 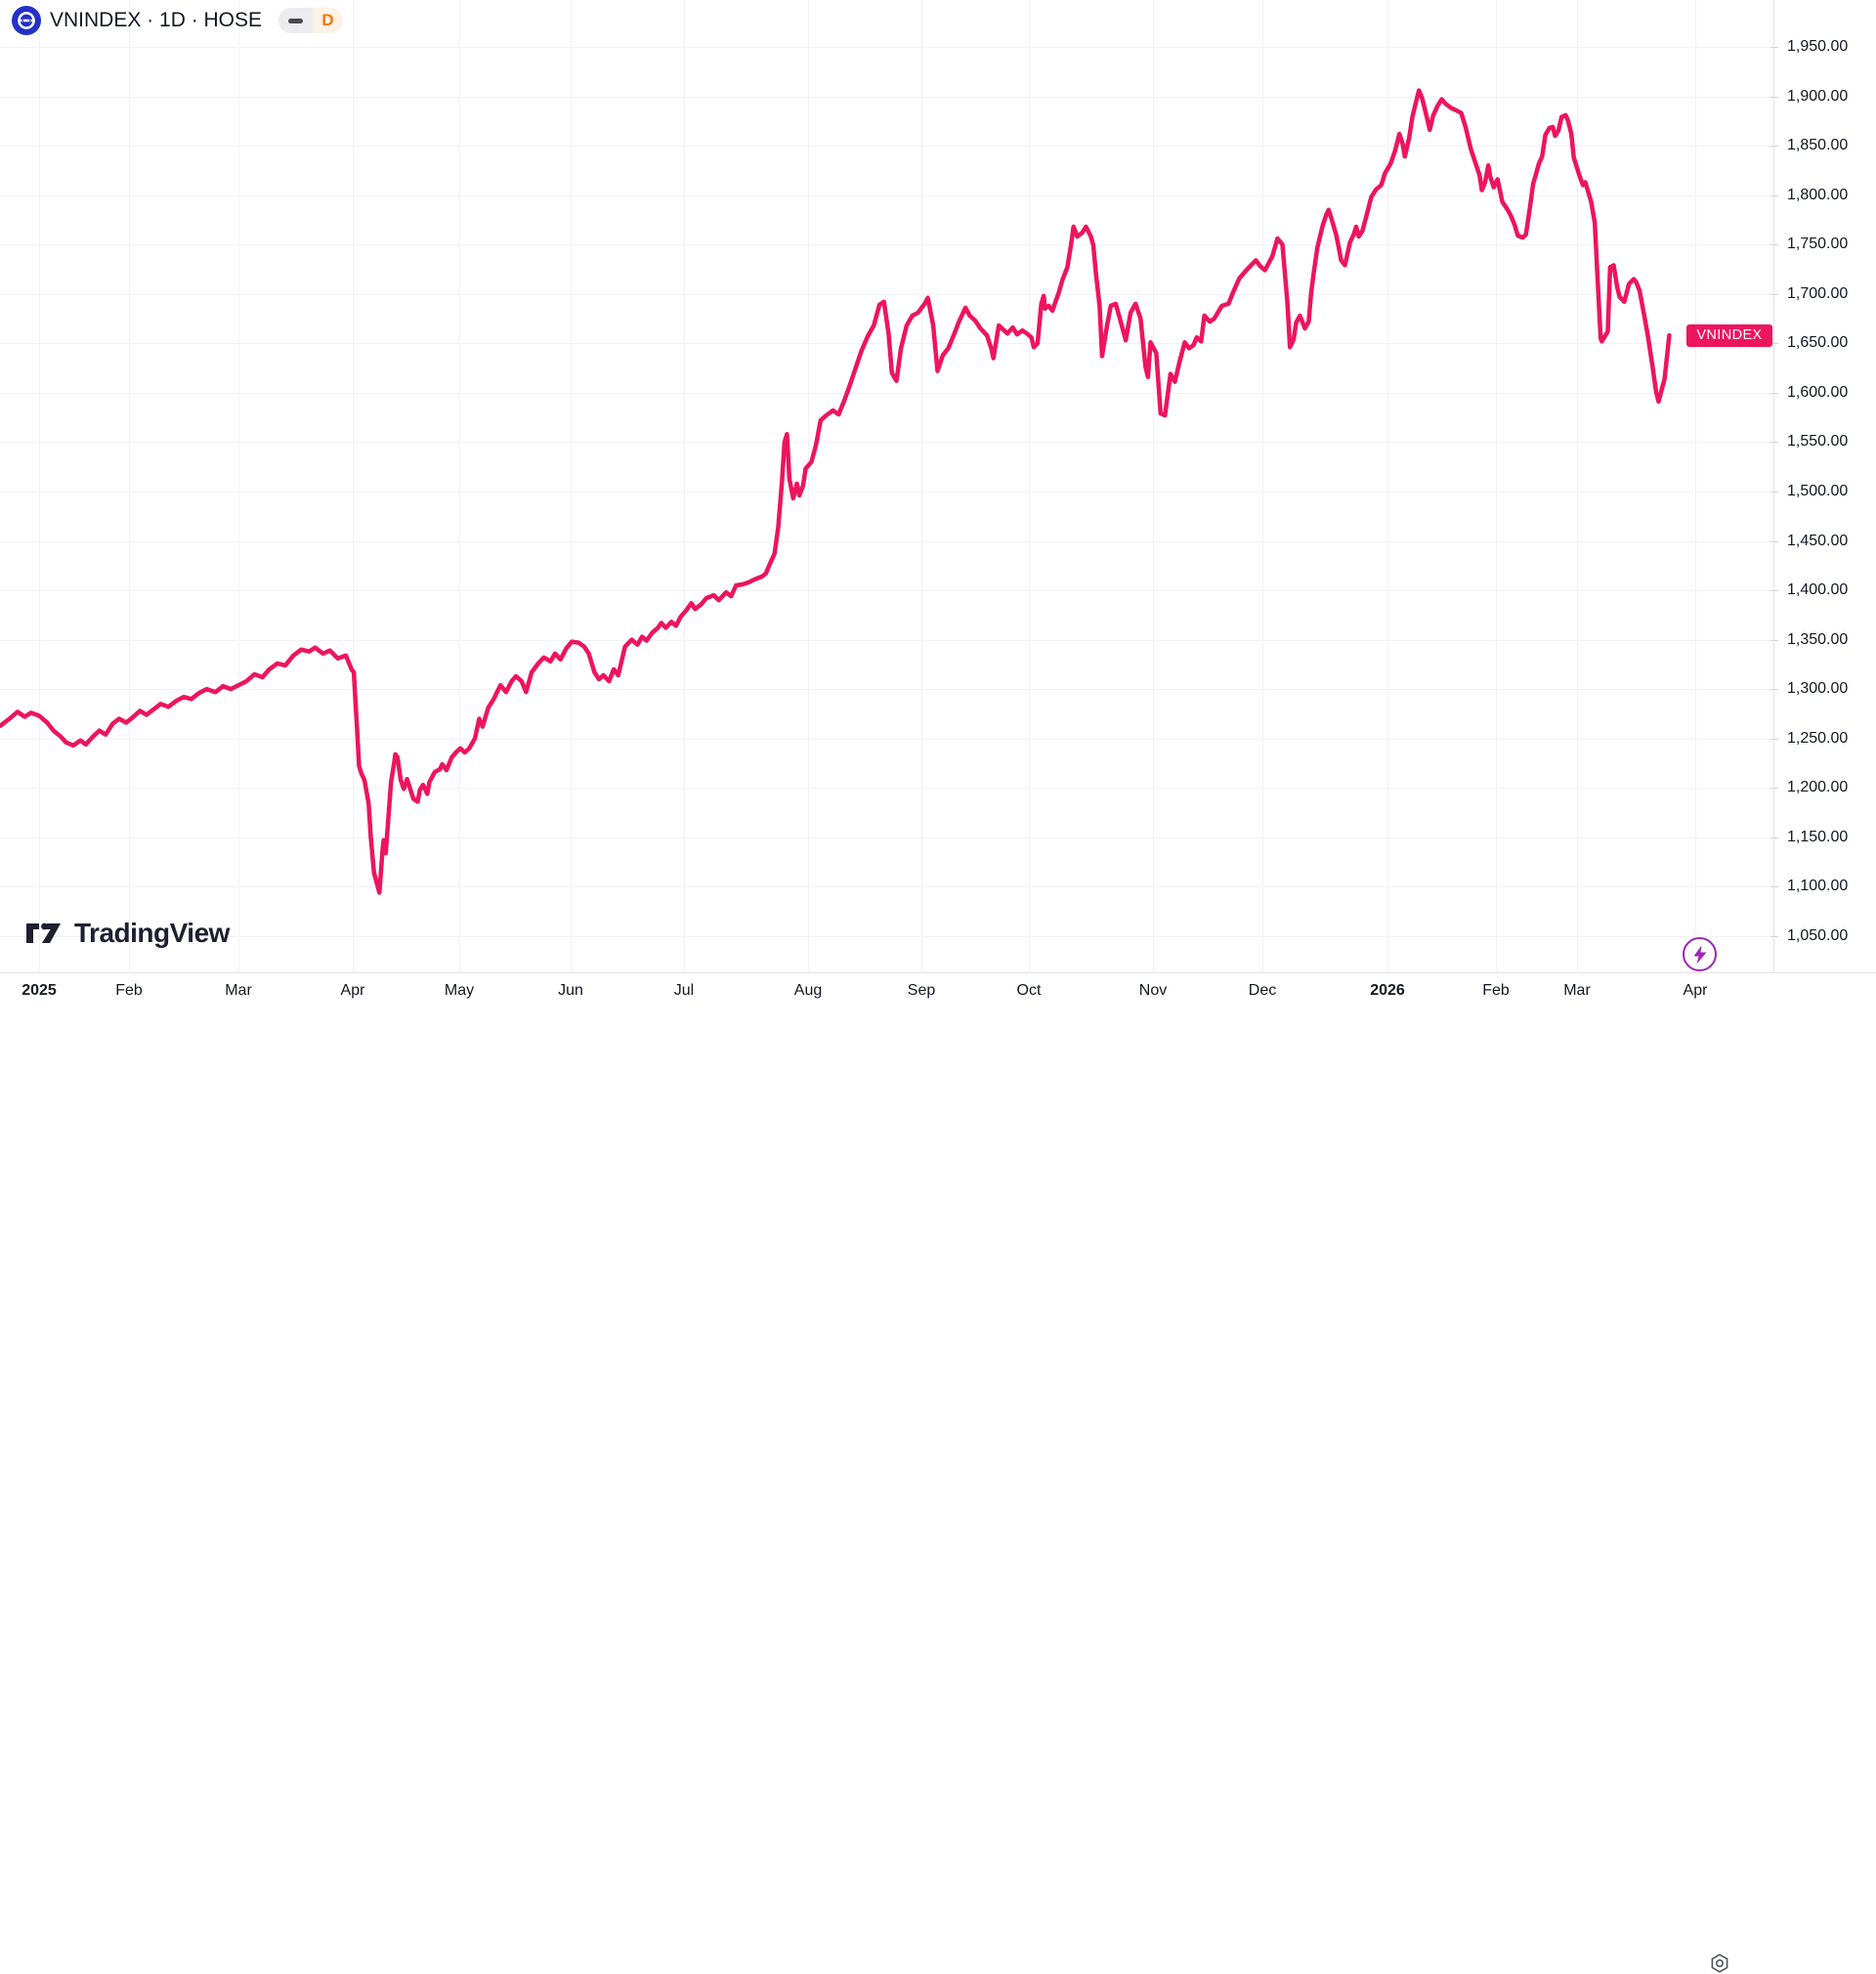 I want to click on time-axis-label: Nov, so click(x=1153, y=990).